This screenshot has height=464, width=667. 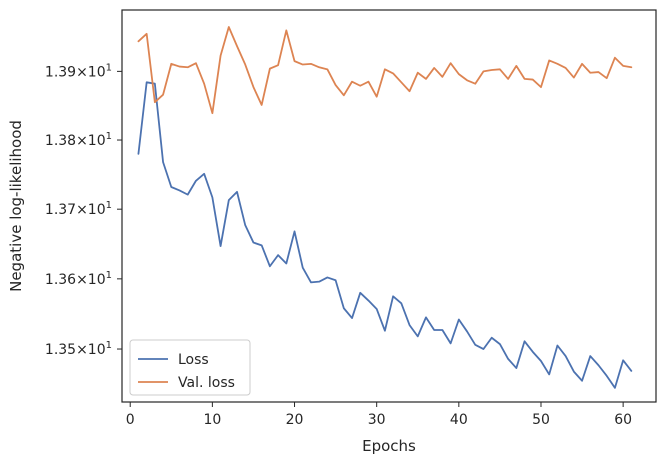 What do you see at coordinates (389, 446) in the screenshot?
I see `x-axis-label: Epochs` at bounding box center [389, 446].